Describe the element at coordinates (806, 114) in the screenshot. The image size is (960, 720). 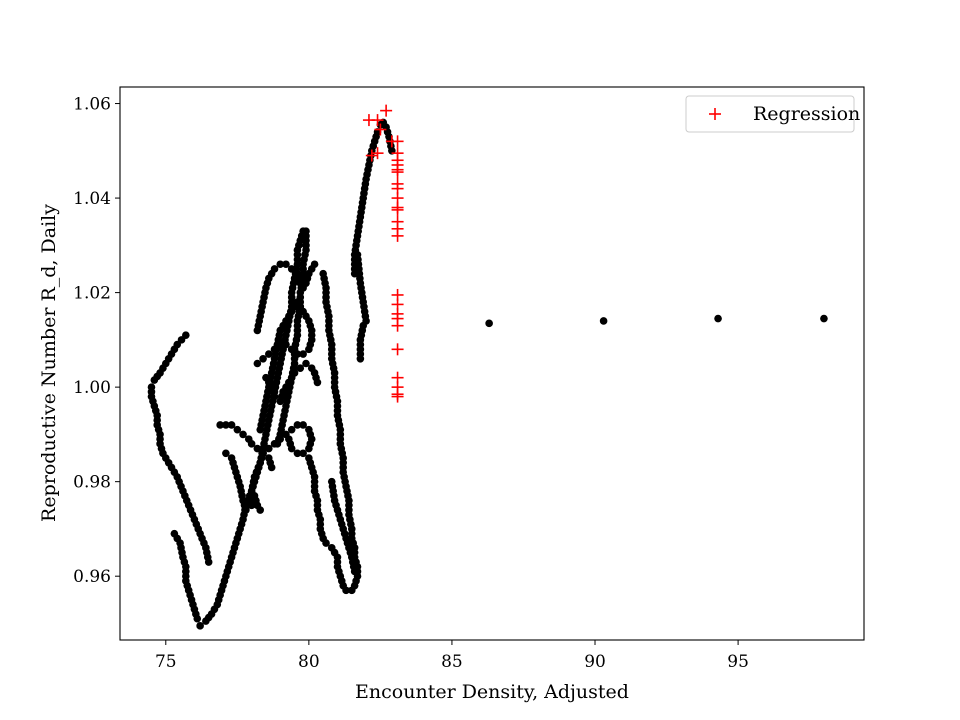
I see `legend-label-regression: Regression` at that location.